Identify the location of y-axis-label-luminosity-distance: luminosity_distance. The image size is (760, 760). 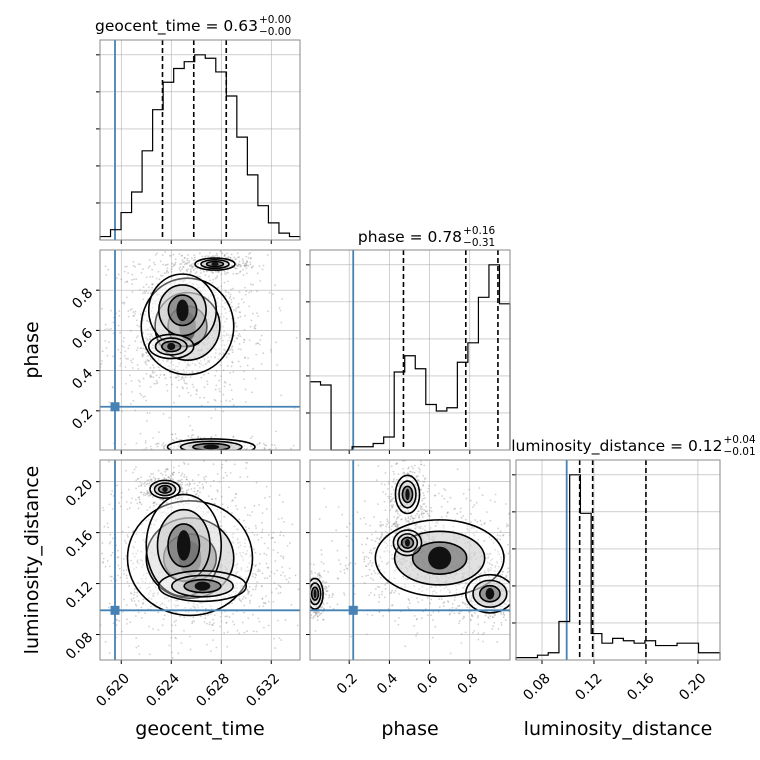
(32, 560).